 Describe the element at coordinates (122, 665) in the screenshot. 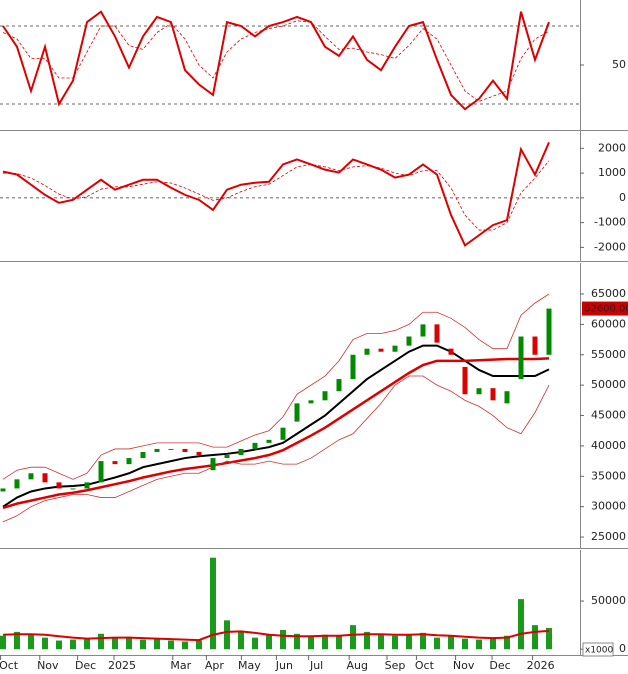

I see `x-tick-label: 2025` at that location.